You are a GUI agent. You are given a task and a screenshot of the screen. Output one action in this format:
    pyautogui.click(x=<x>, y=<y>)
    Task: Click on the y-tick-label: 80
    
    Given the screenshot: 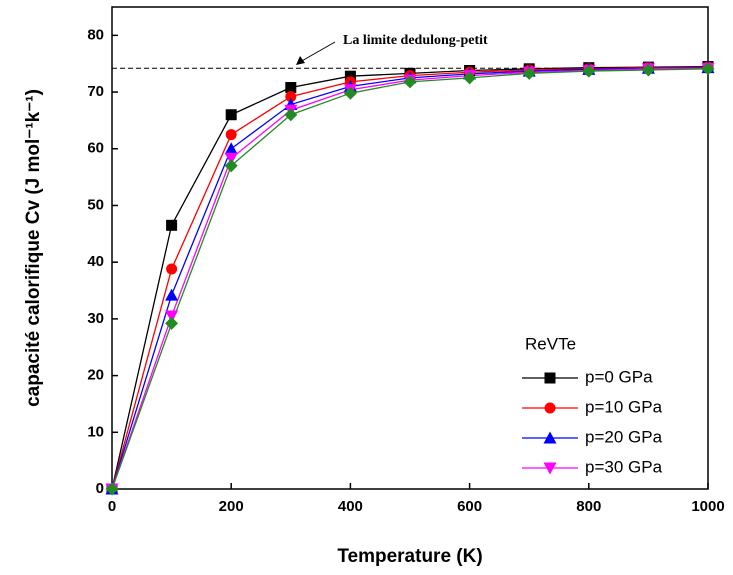 What is the action you would take?
    pyautogui.click(x=95, y=34)
    